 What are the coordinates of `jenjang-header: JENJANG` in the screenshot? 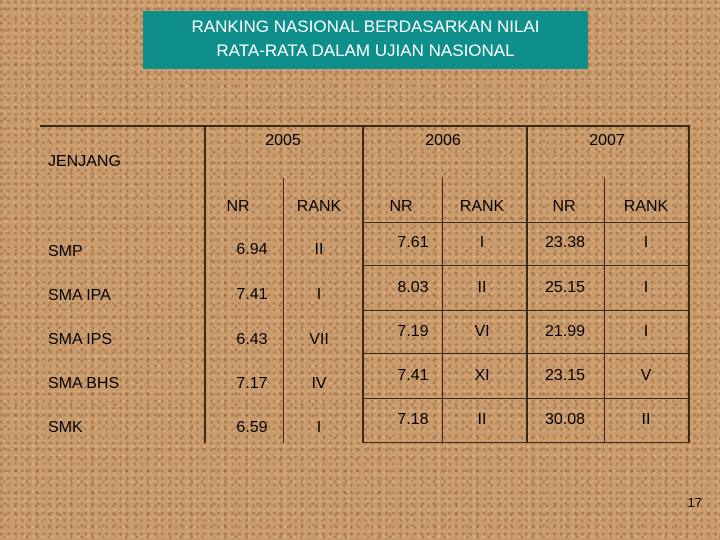 It's located at (84, 161).